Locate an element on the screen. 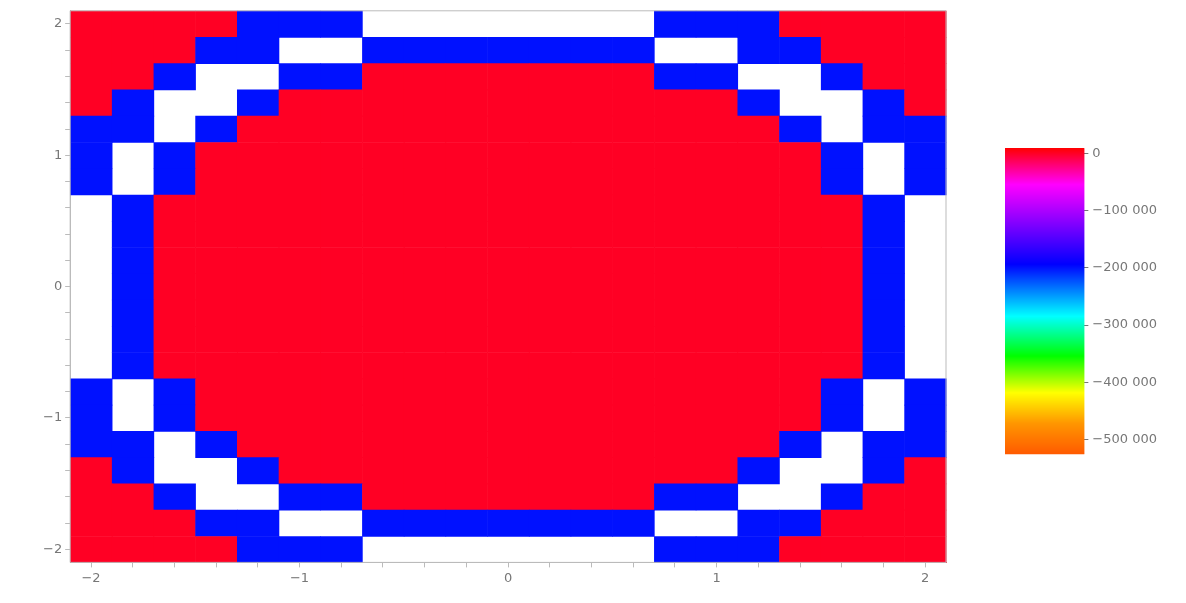 The height and width of the screenshot is (603, 1186). color-bar-label: 0 is located at coordinates (1096, 152).